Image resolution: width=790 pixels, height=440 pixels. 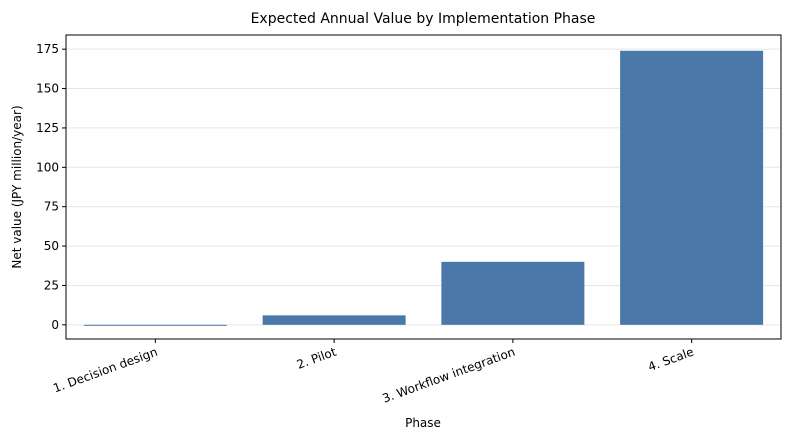 What do you see at coordinates (47, 89) in the screenshot?
I see `y-tick-label: 150` at bounding box center [47, 89].